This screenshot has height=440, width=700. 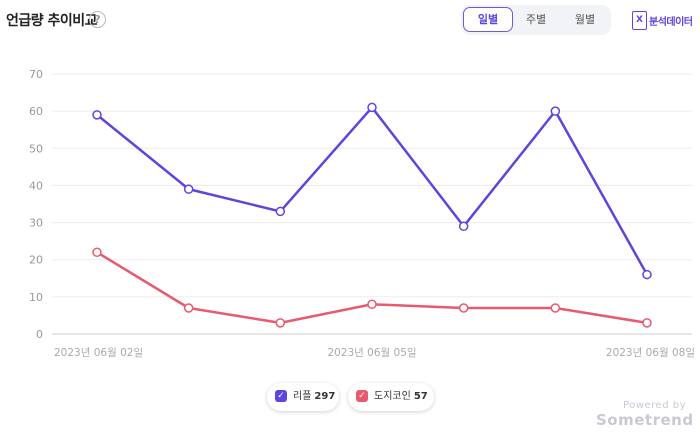 What do you see at coordinates (39, 334) in the screenshot?
I see `y-tick-label: 0` at bounding box center [39, 334].